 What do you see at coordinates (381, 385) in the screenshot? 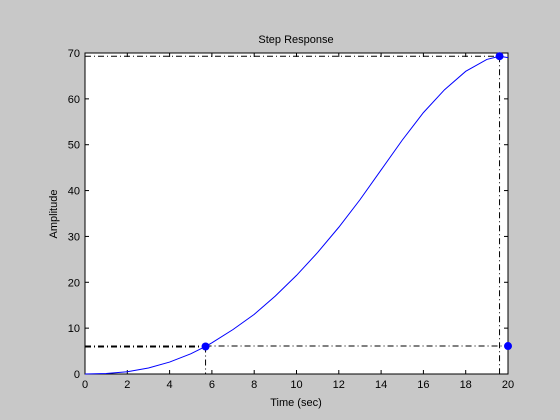
I see `x-tick-label: 14` at bounding box center [381, 385].